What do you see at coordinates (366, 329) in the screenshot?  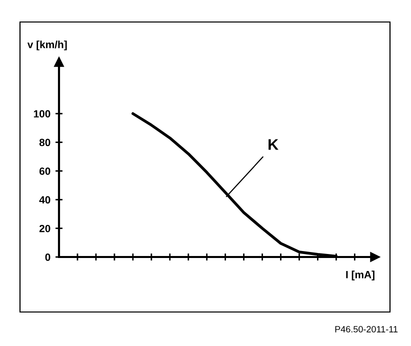 I see `text: P46.50-2011-11` at bounding box center [366, 329].